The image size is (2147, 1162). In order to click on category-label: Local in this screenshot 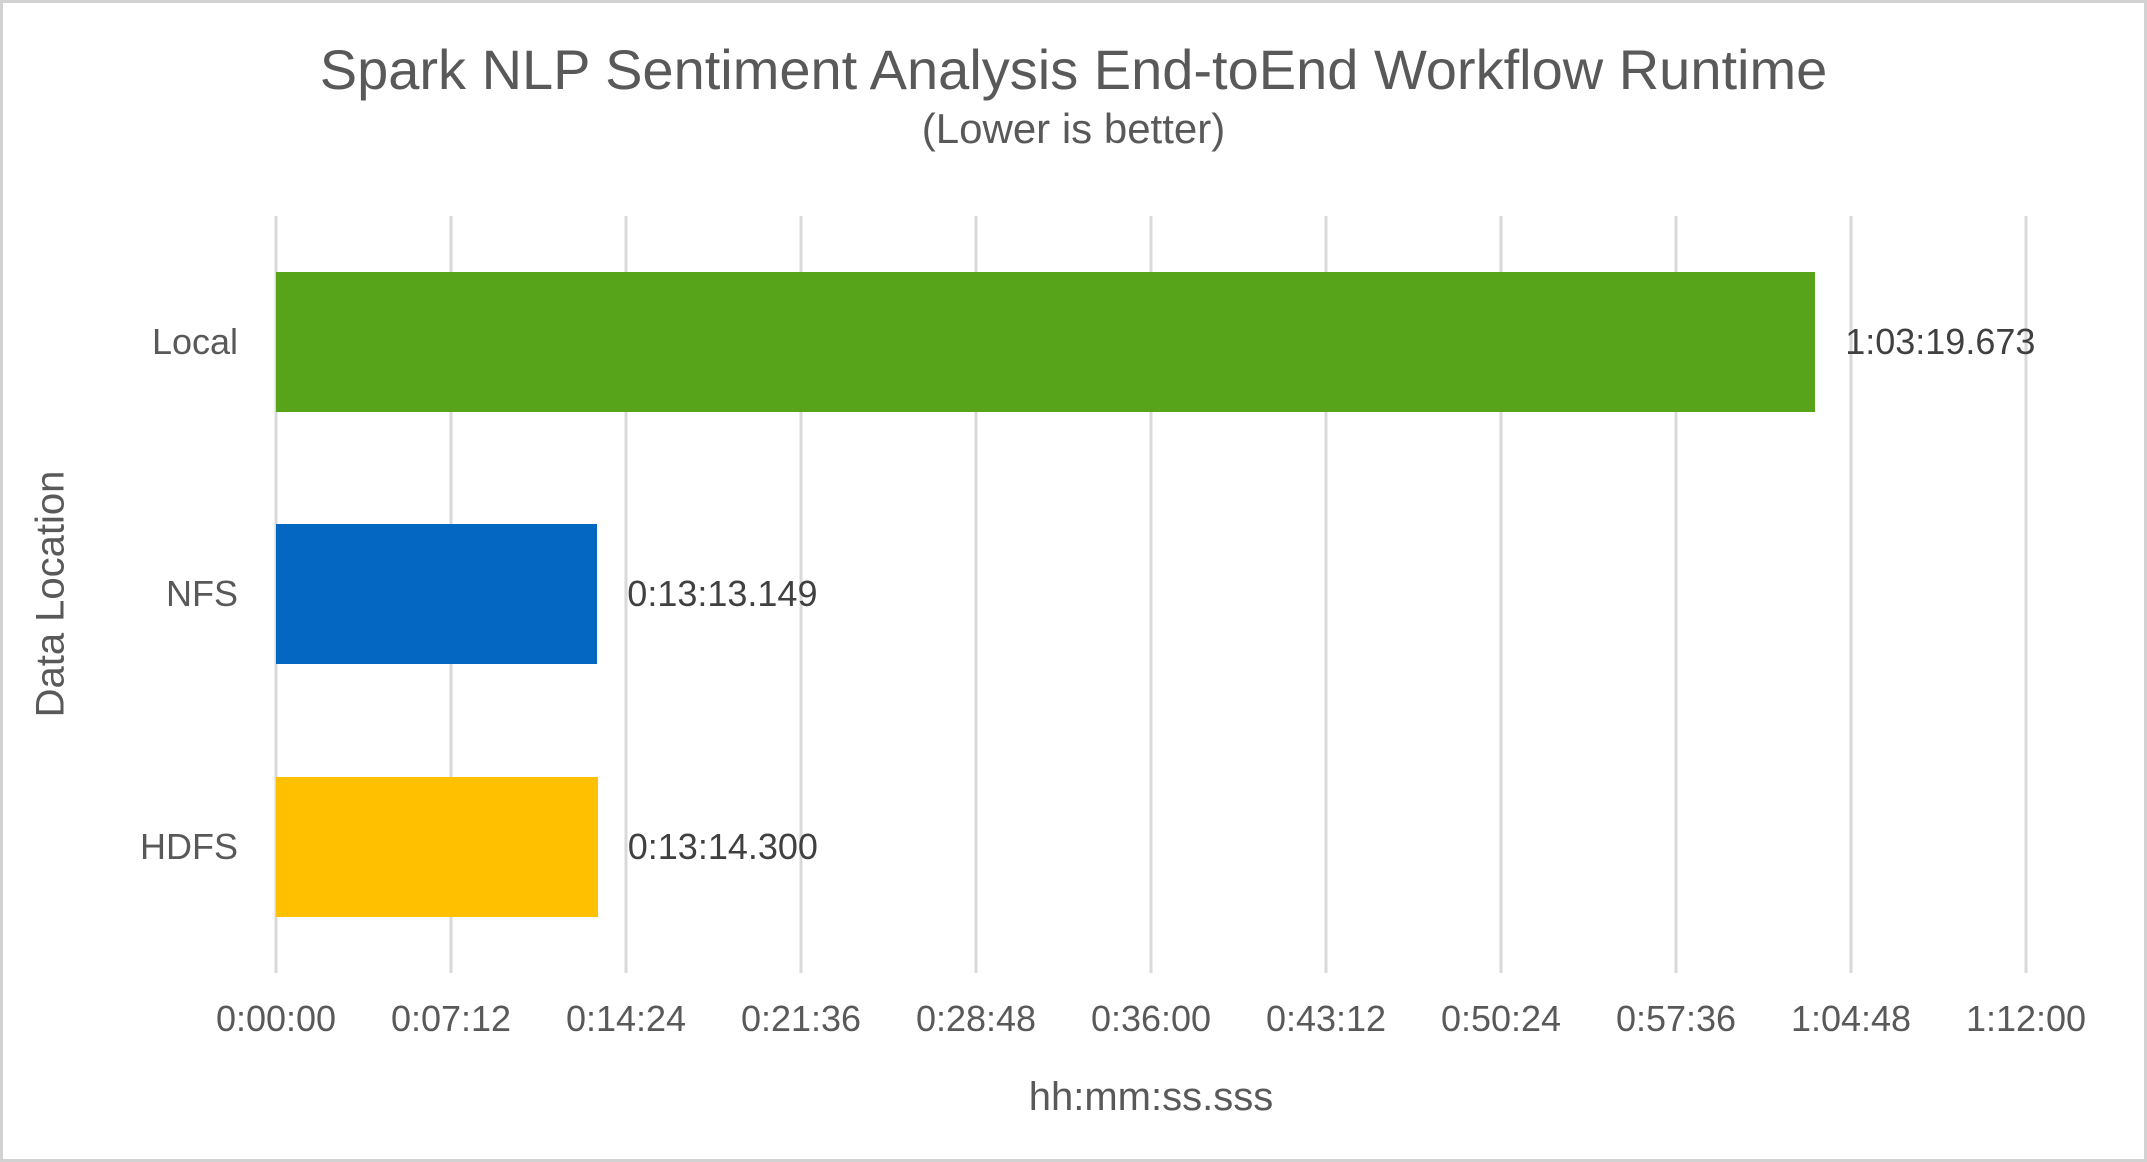, I will do `click(194, 342)`.